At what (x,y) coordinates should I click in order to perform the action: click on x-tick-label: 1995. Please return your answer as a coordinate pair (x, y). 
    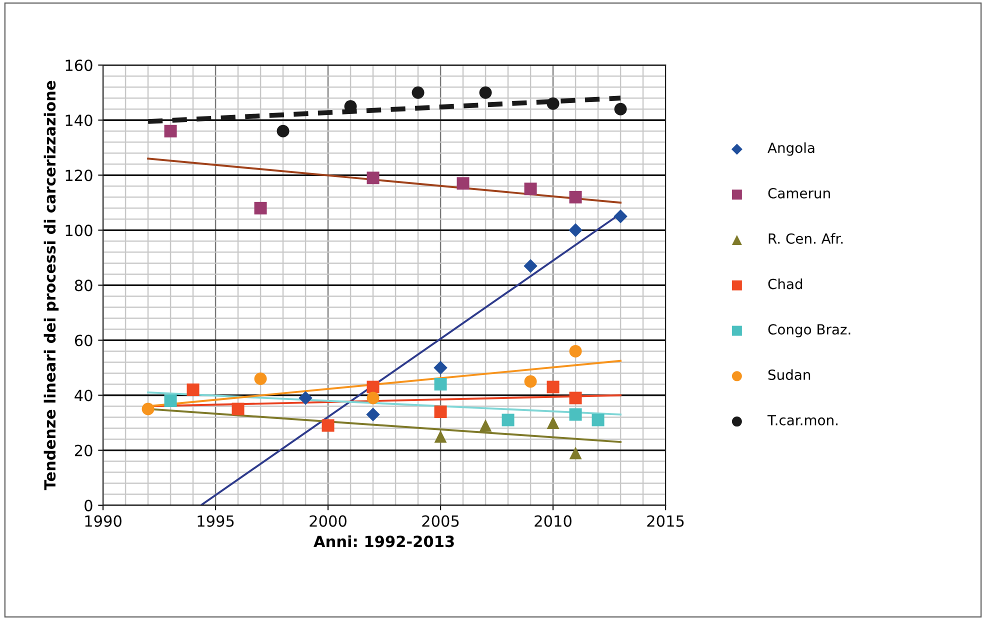
    Looking at the image, I should click on (216, 521).